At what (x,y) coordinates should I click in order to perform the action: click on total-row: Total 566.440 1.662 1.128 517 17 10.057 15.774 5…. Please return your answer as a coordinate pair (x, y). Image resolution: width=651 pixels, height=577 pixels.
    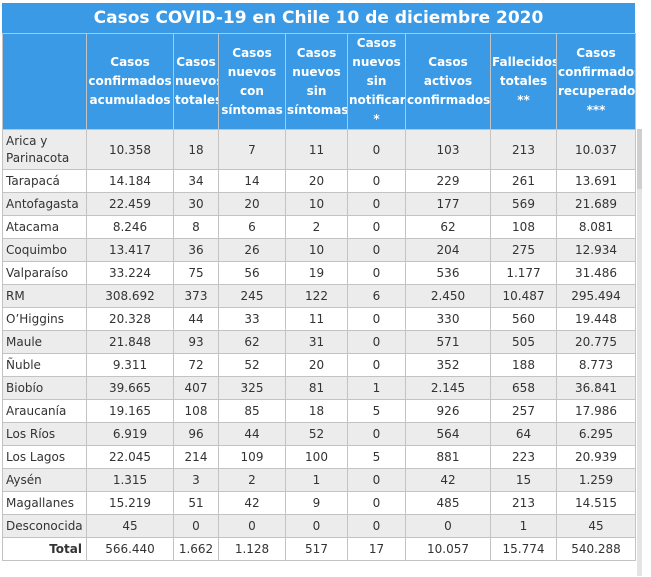
    Looking at the image, I should click on (319, 549).